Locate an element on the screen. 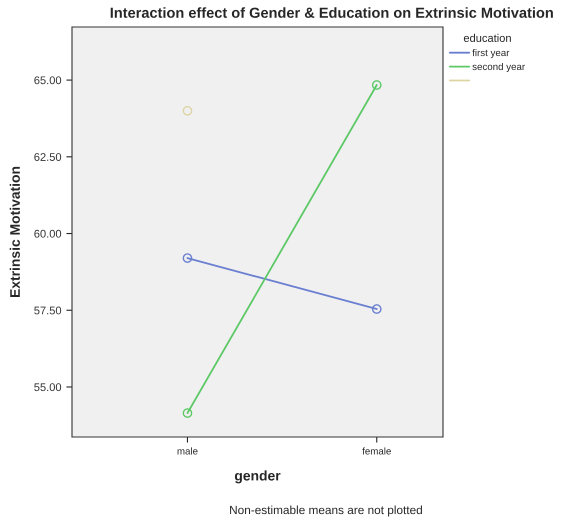 The width and height of the screenshot is (582, 519). x-tick-label: female is located at coordinates (376, 451).